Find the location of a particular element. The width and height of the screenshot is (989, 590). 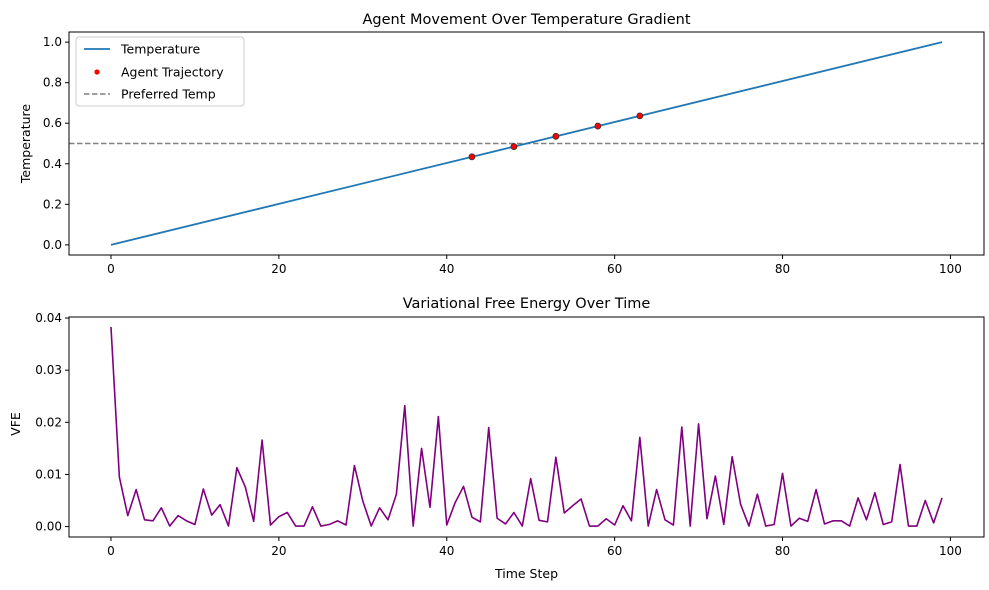

y-tick-label: 0.6 is located at coordinates (52, 123).